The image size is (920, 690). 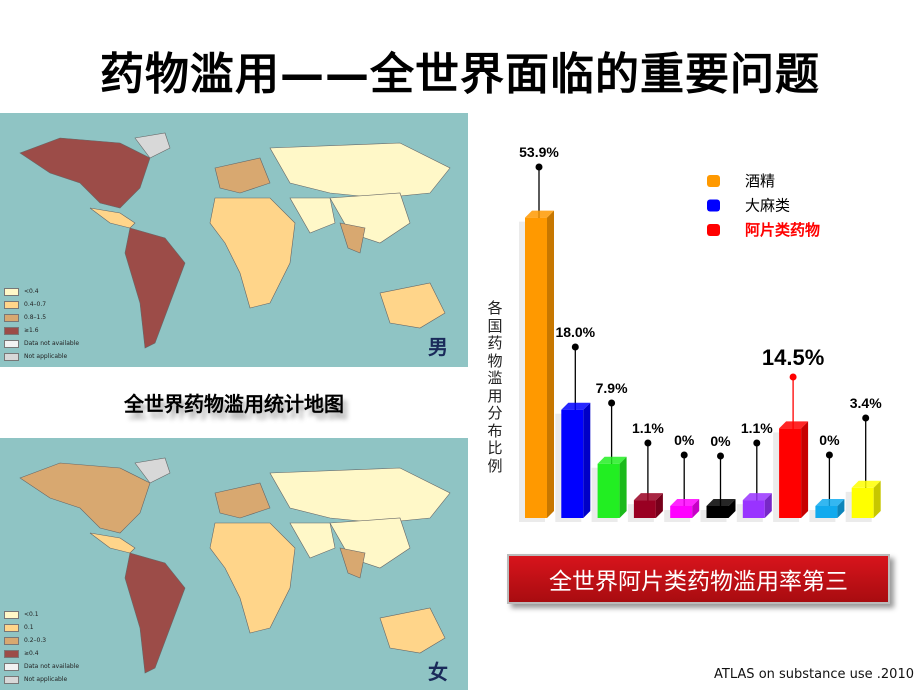 What do you see at coordinates (41, 330) in the screenshot?
I see `legend-item: ≥1.6` at bounding box center [41, 330].